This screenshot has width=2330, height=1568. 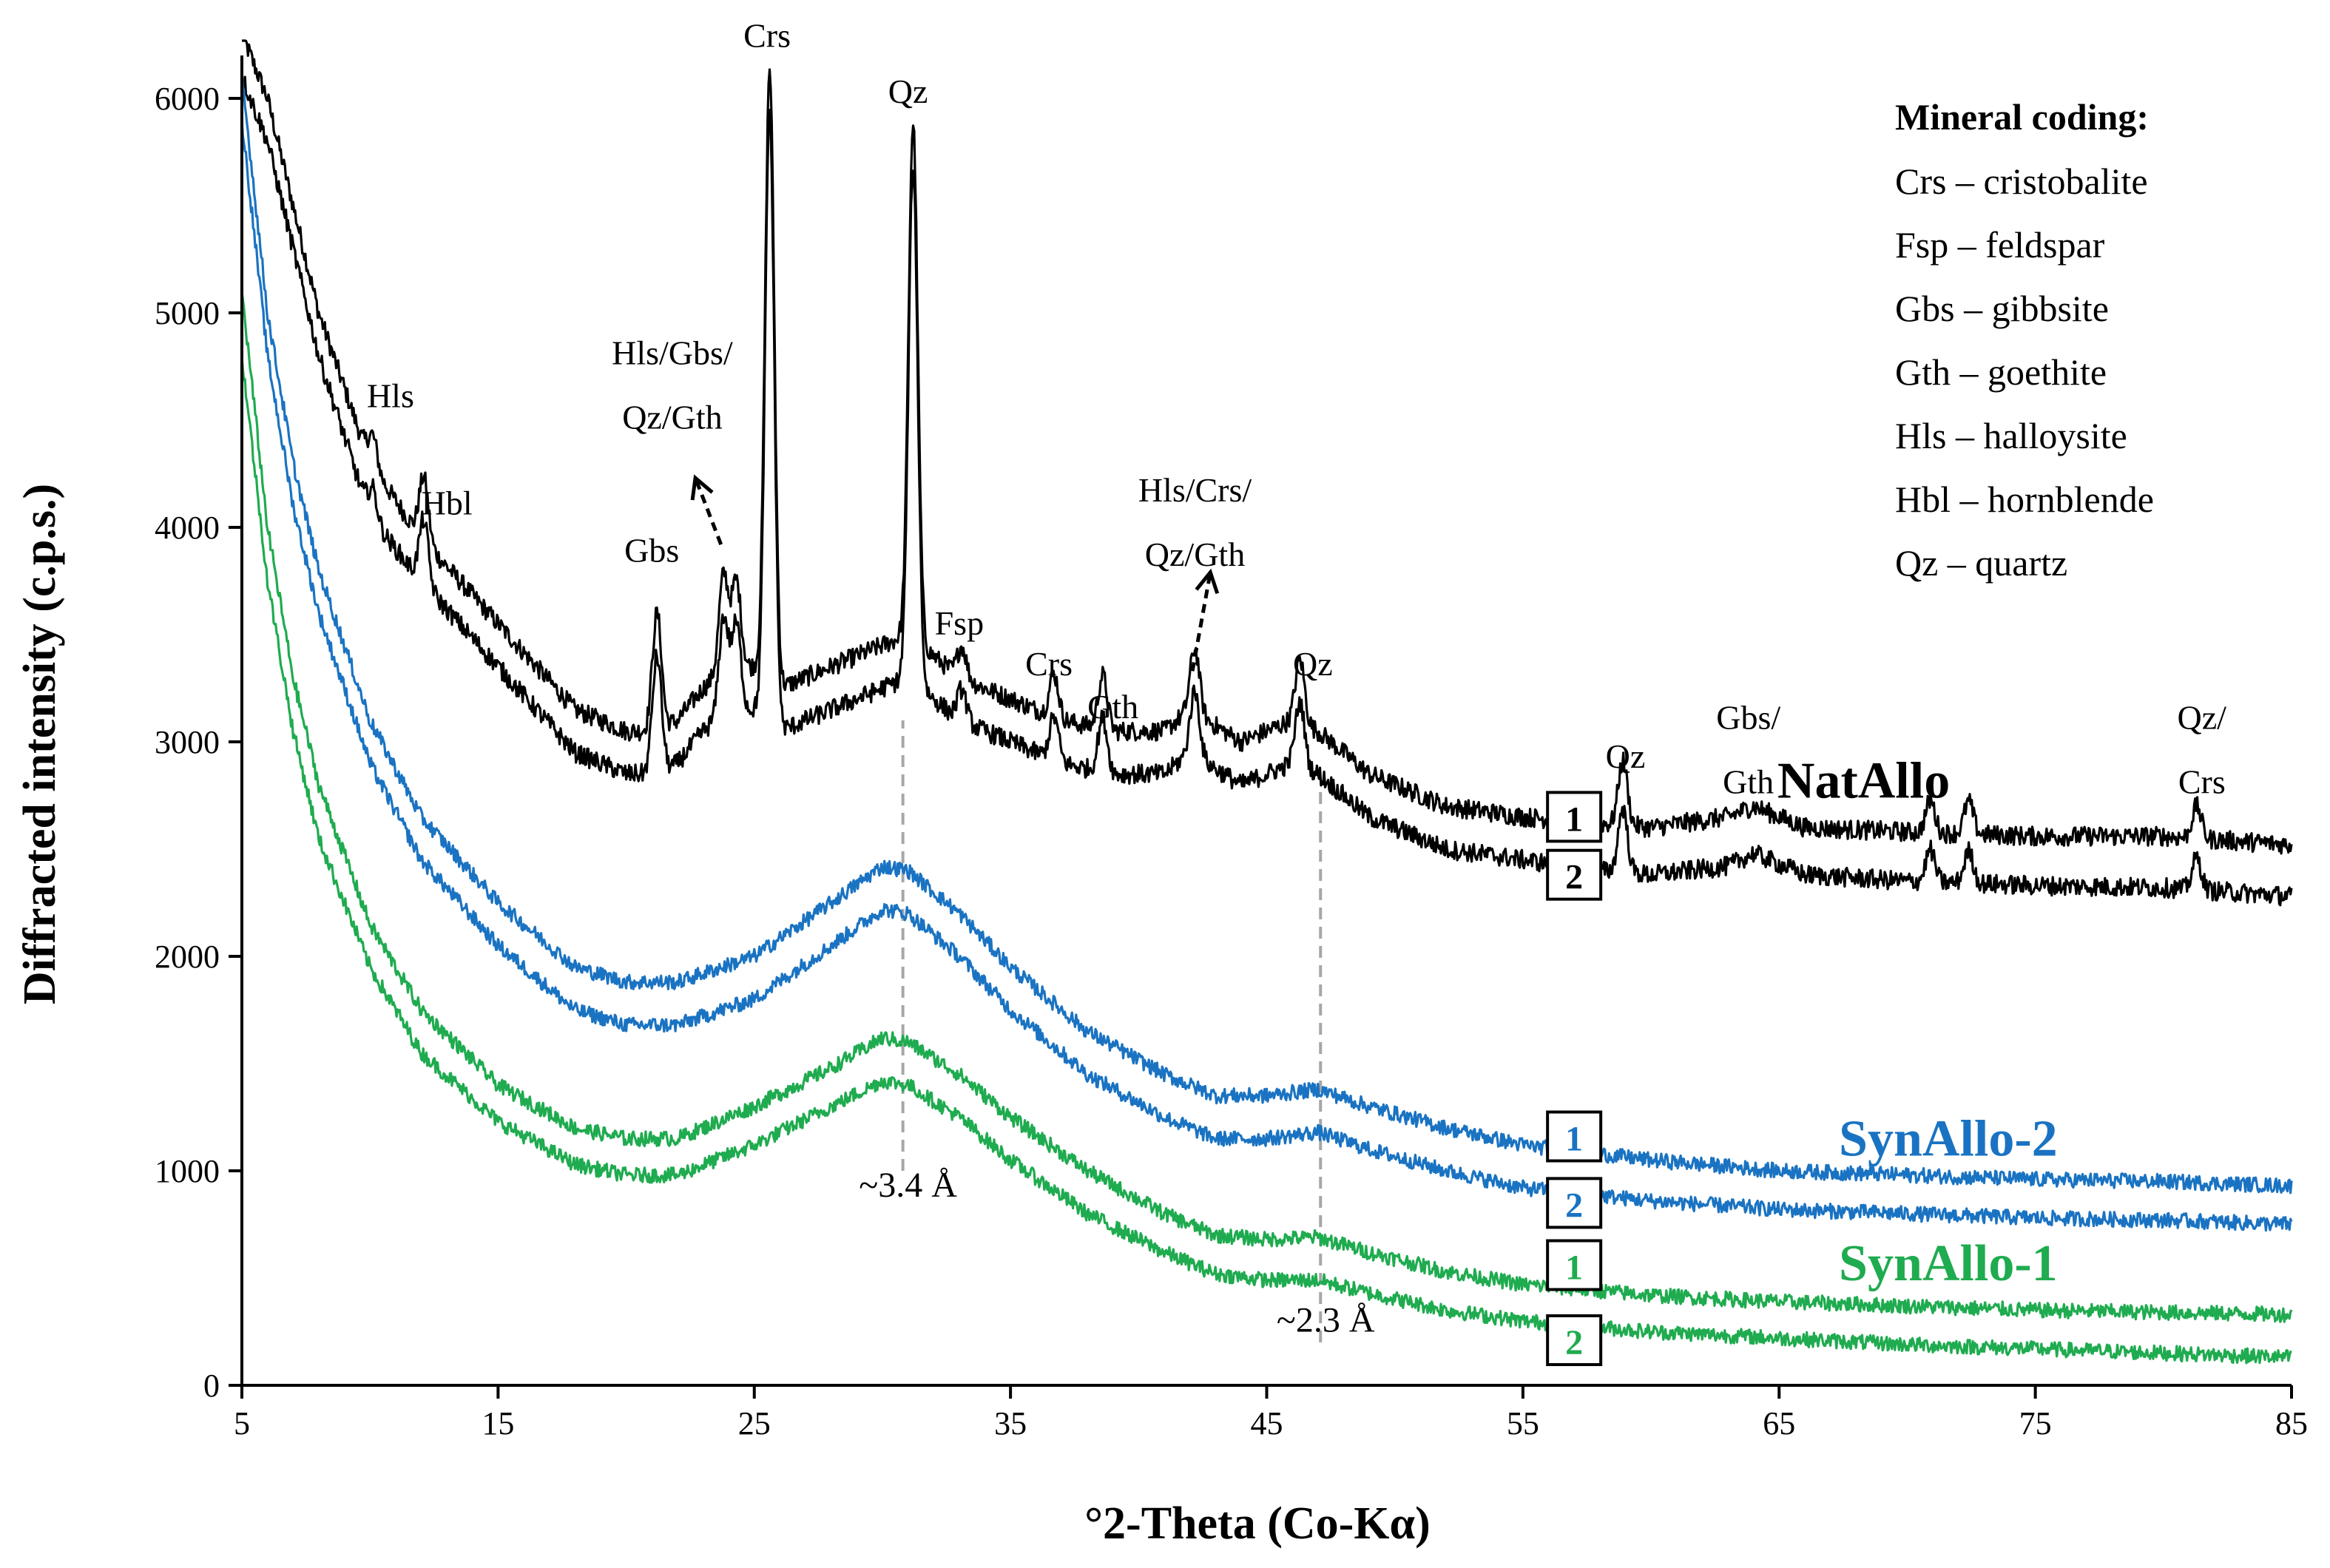 What do you see at coordinates (1195, 490) in the screenshot?
I see `peak-label: Hls/Crs/` at bounding box center [1195, 490].